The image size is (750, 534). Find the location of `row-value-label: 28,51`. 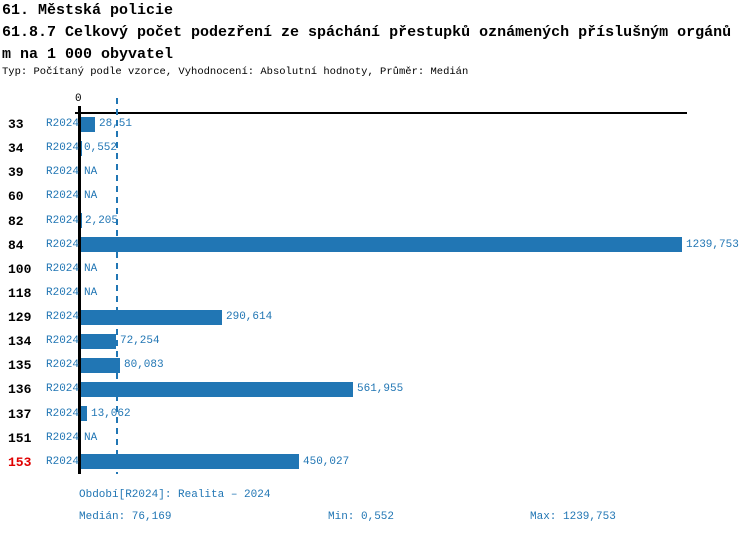

row-value-label: 28,51 is located at coordinates (116, 124).